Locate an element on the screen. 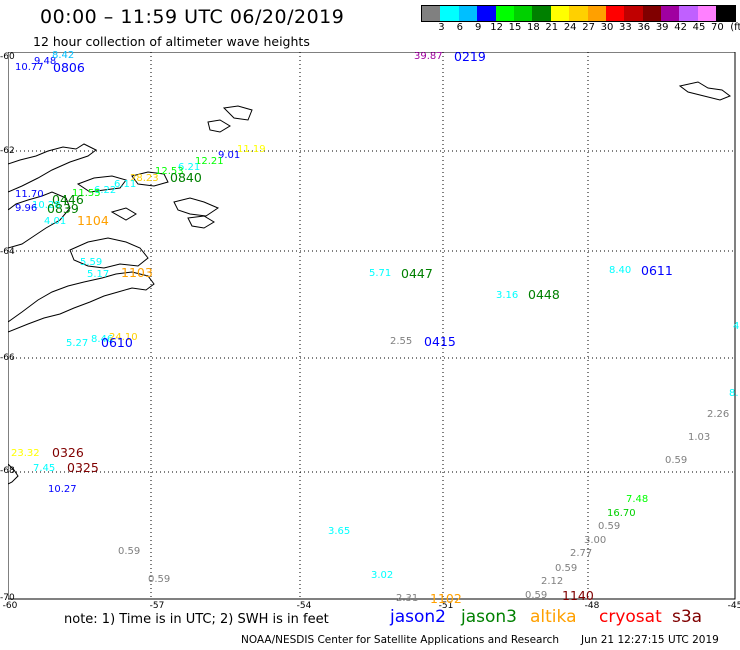 The image size is (740, 650). lon-tick-label: -60 is located at coordinates (10, 606).